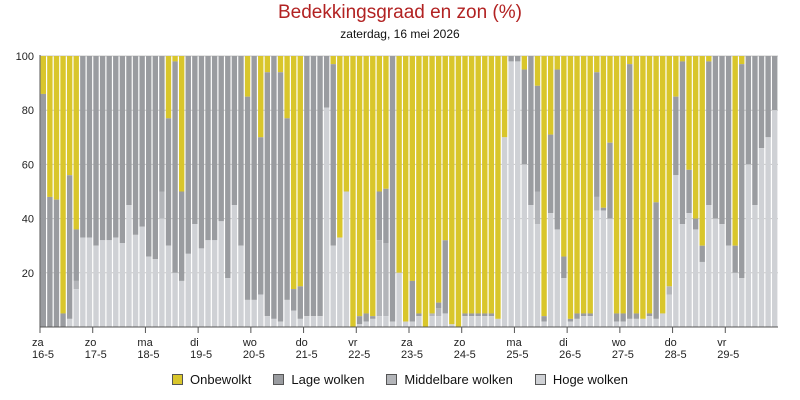  I want to click on x-tick-date-label: 18-5, so click(148, 355).